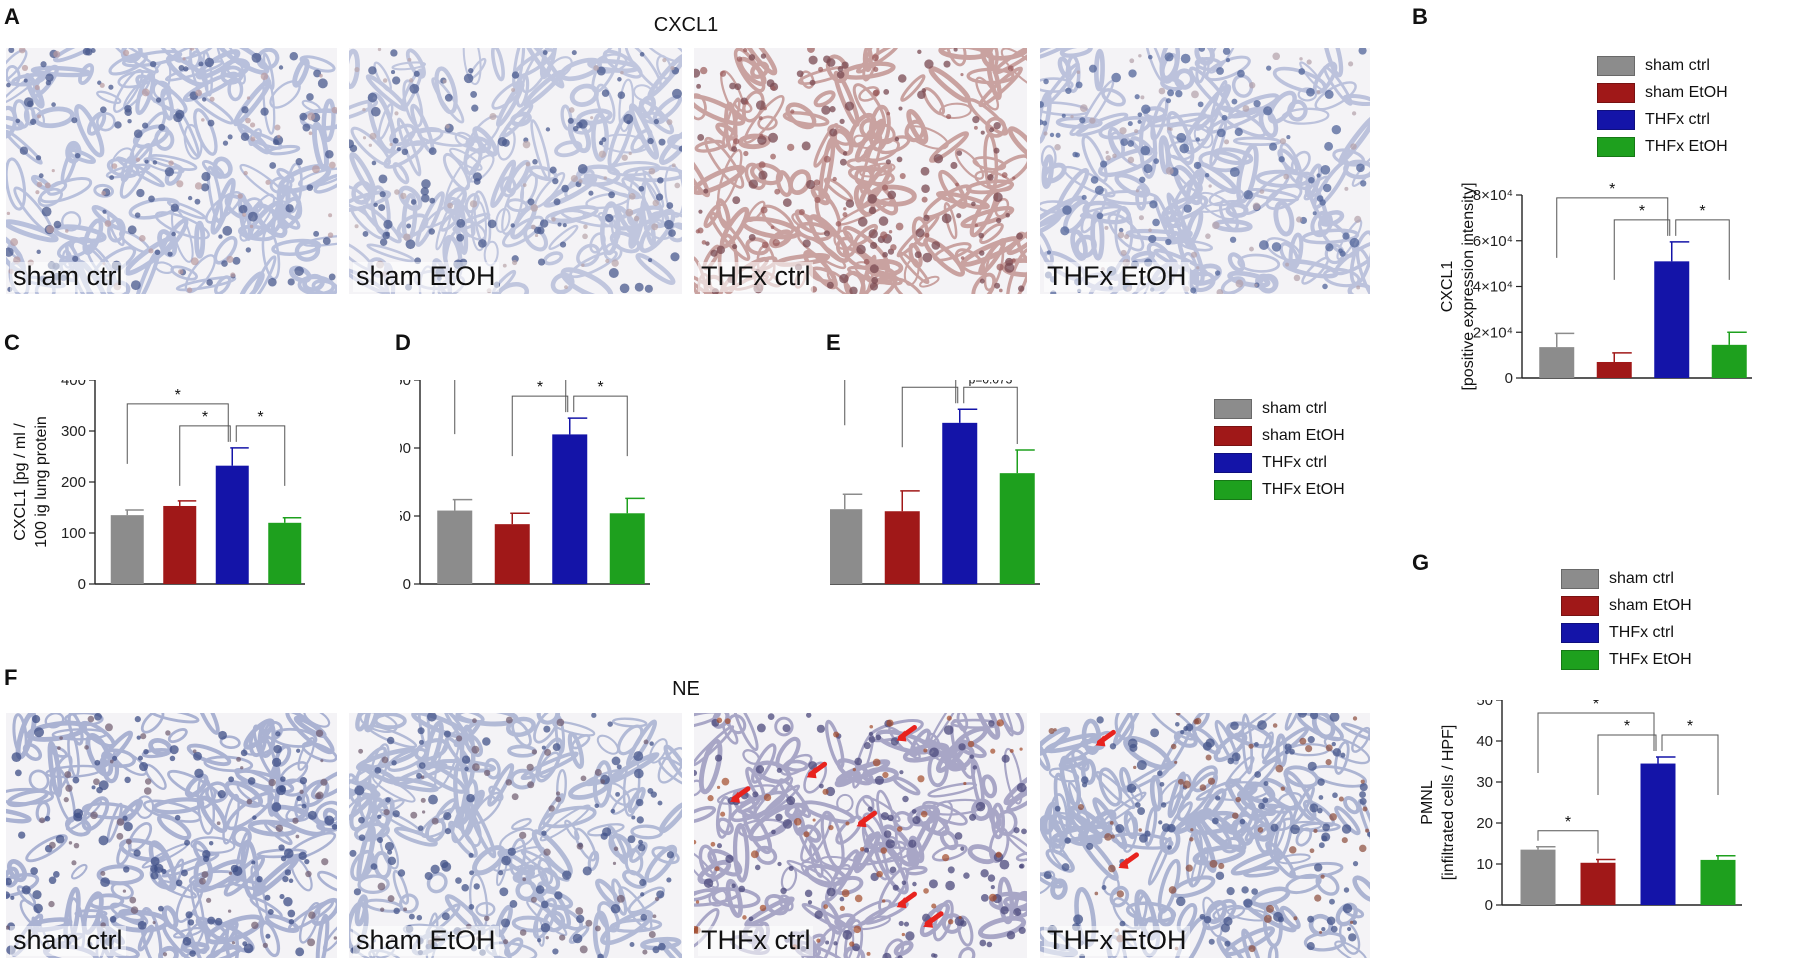  Describe the element at coordinates (68, 277) in the screenshot. I see `micrograph-label: sham ctrl` at that location.